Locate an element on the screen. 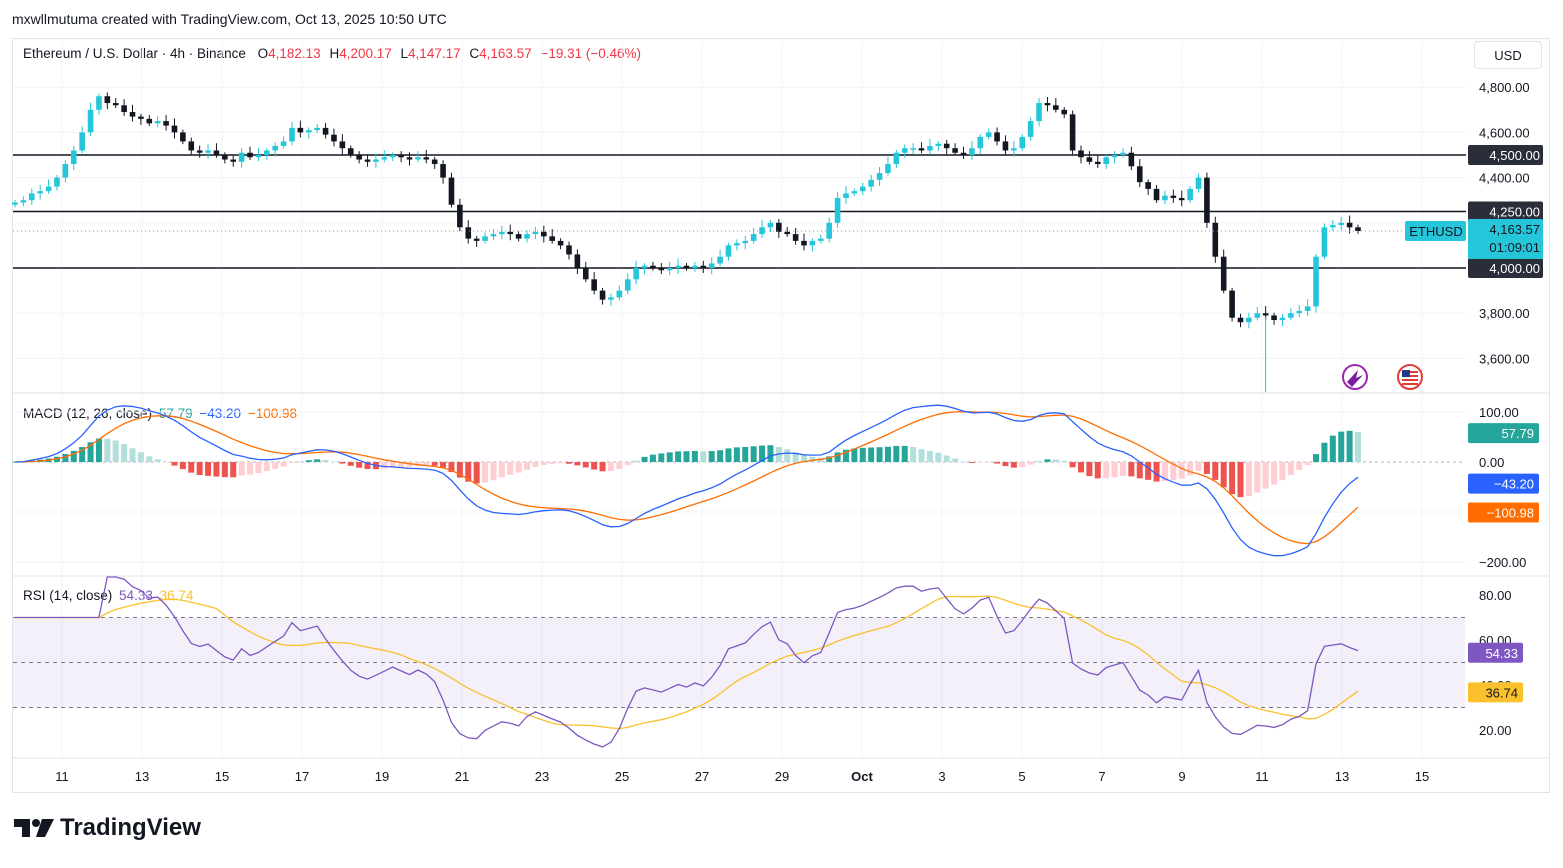 Image resolution: width=1563 pixels, height=868 pixels. ohlc-low-label: L is located at coordinates (404, 53).